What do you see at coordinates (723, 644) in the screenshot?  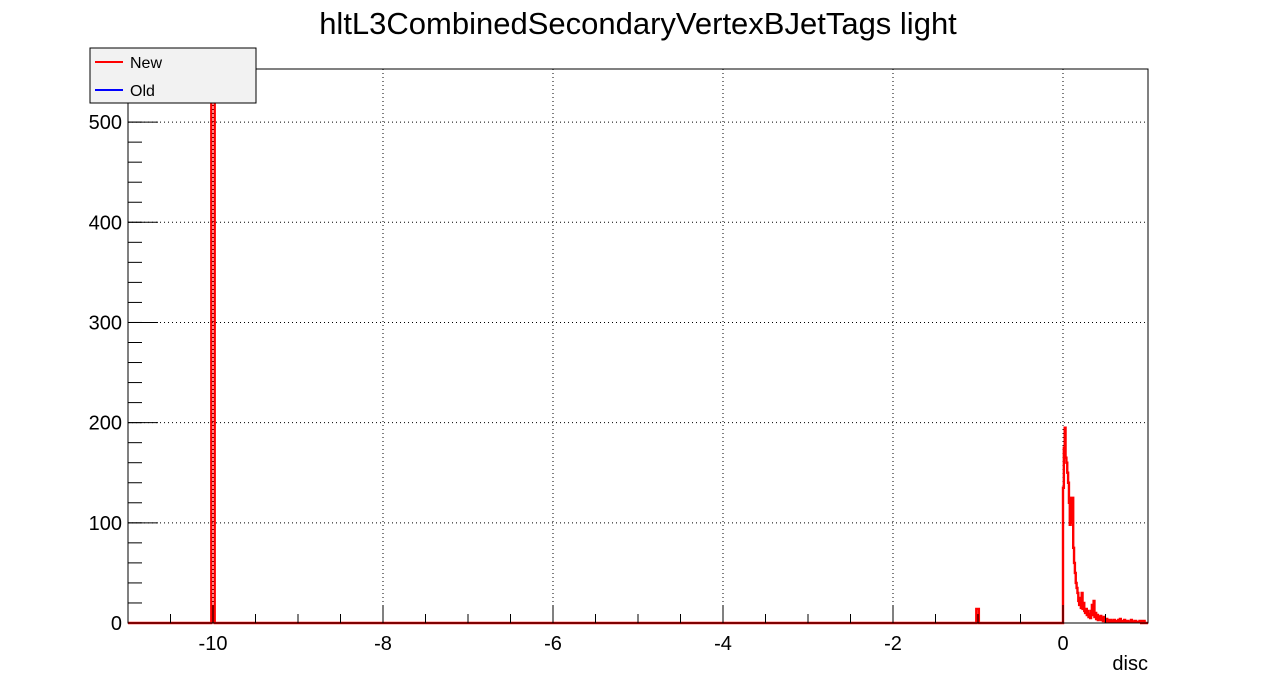 I see `x-tick-label: -4` at bounding box center [723, 644].